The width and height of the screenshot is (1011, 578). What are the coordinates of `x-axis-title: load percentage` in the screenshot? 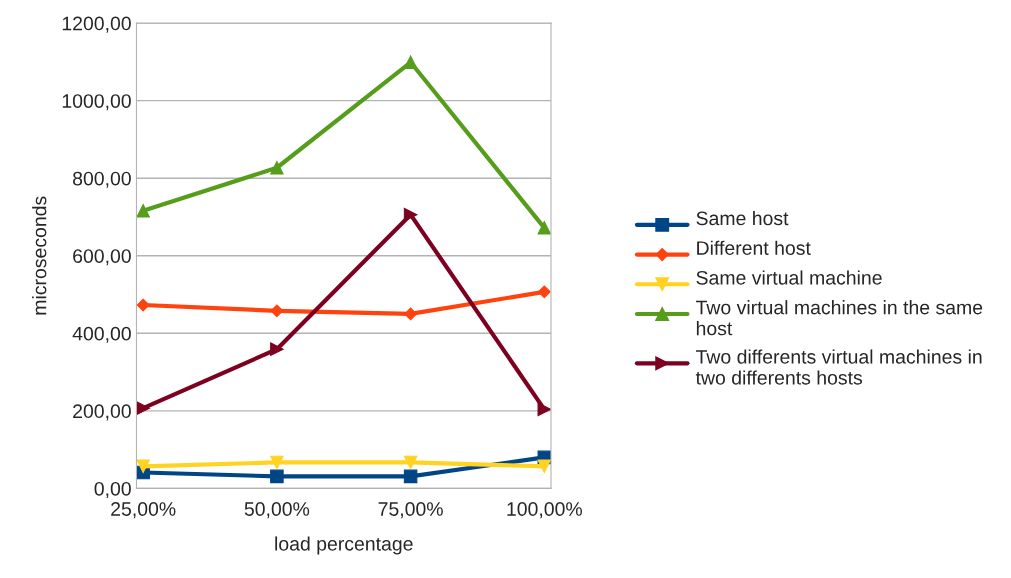 It's located at (344, 545).